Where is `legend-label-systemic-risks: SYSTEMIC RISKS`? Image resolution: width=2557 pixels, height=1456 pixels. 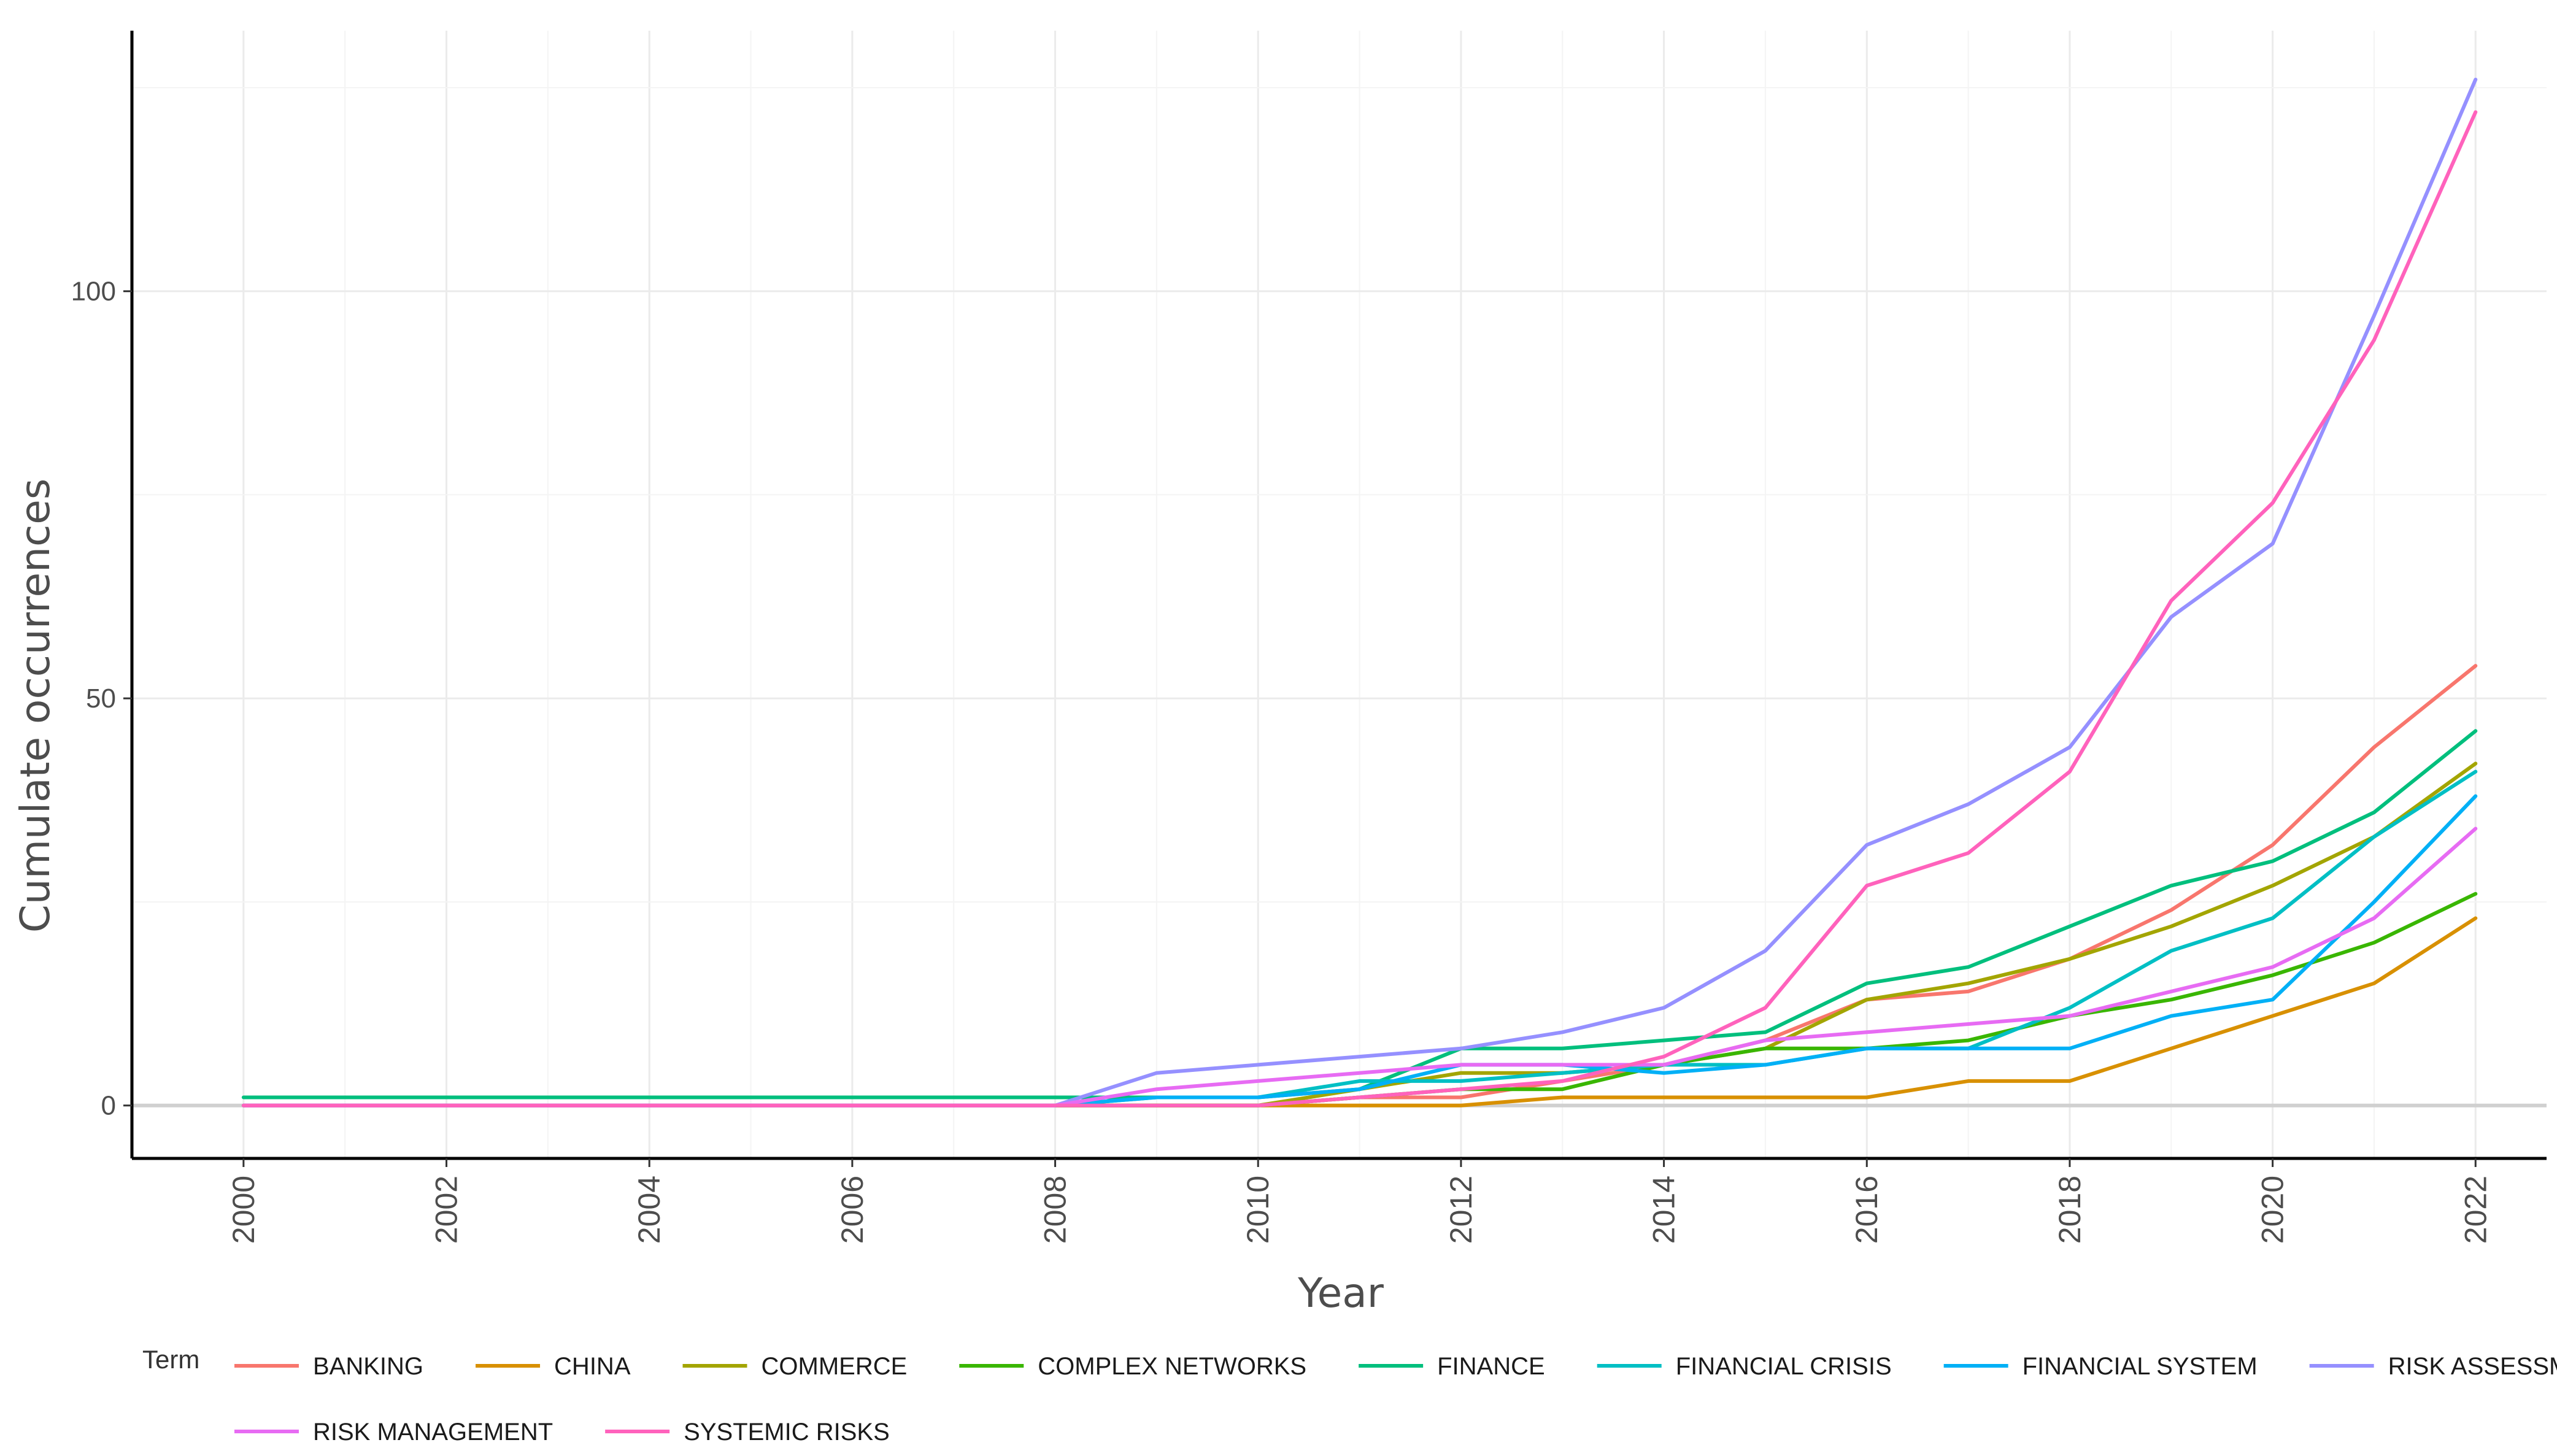
legend-label-systemic-risks: SYSTEMIC RISKS is located at coordinates (787, 1432).